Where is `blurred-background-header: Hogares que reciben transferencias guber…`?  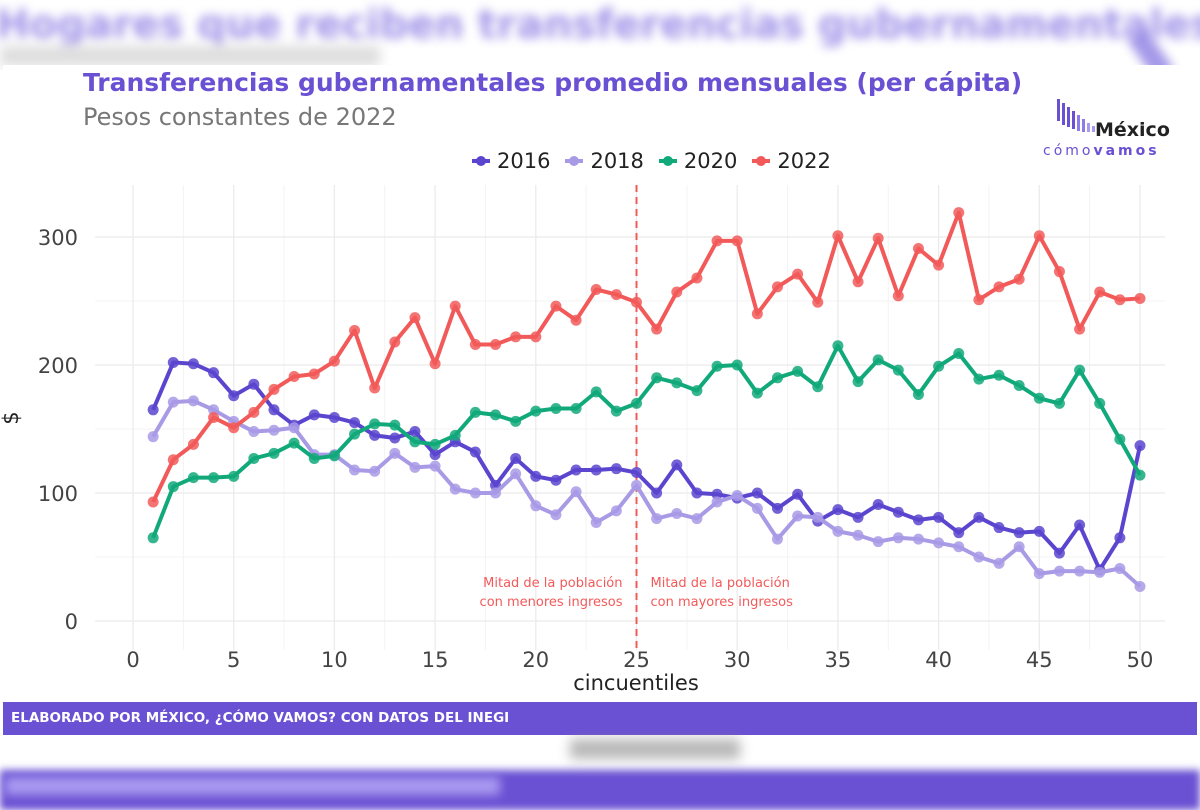 blurred-background-header: Hogares que reciben transferencias guber… is located at coordinates (600, 35).